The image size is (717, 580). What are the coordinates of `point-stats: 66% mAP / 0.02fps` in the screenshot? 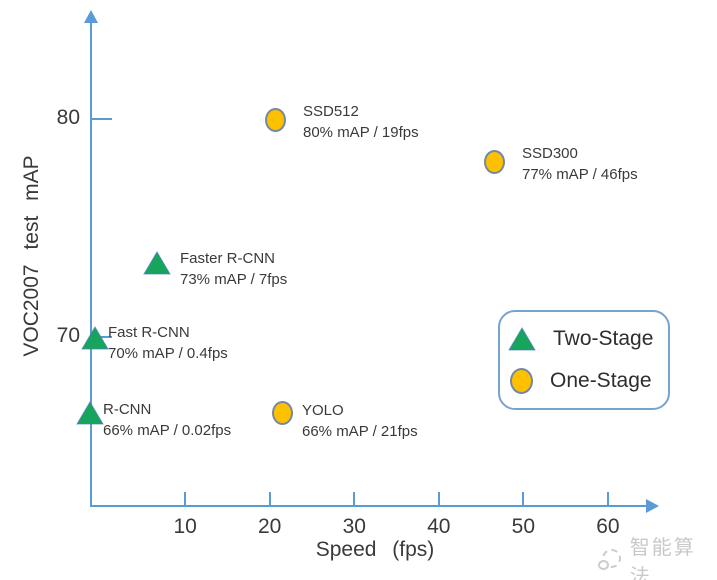 It's located at (167, 430).